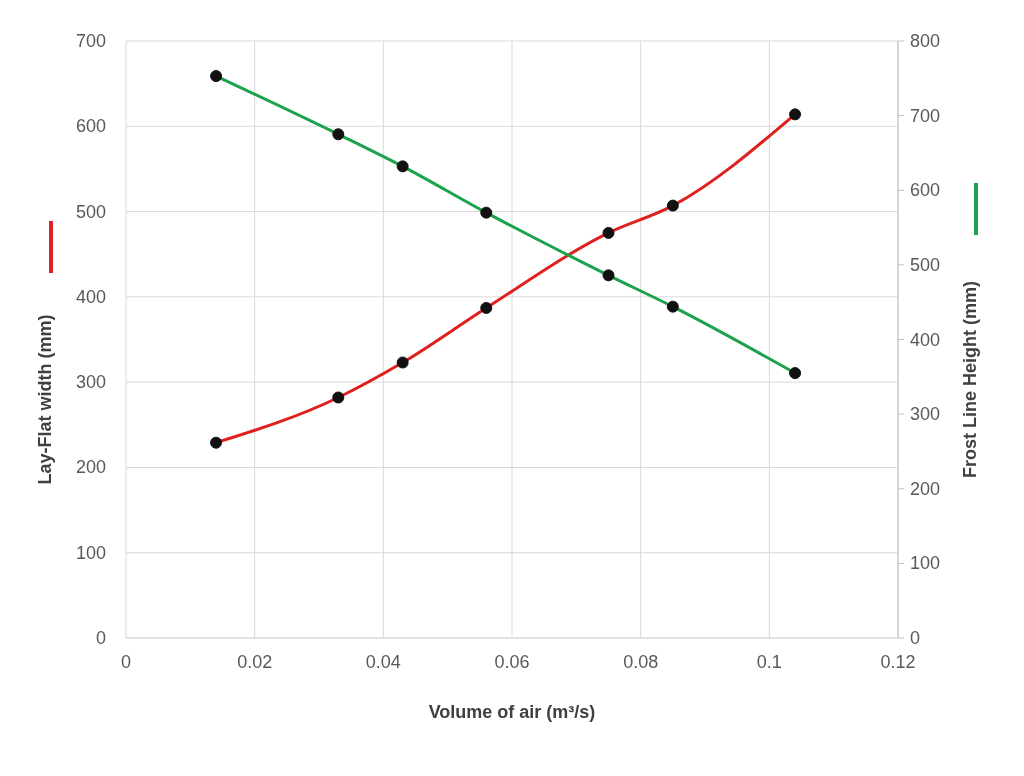 Image resolution: width=1024 pixels, height=776 pixels. I want to click on y2-axis-title: Frost Line Height (mm), so click(970, 379).